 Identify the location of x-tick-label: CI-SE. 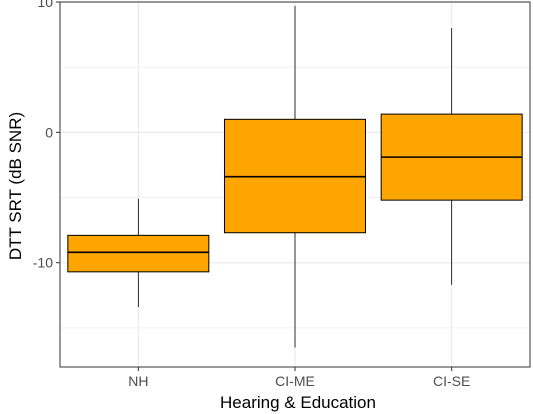
(451, 381).